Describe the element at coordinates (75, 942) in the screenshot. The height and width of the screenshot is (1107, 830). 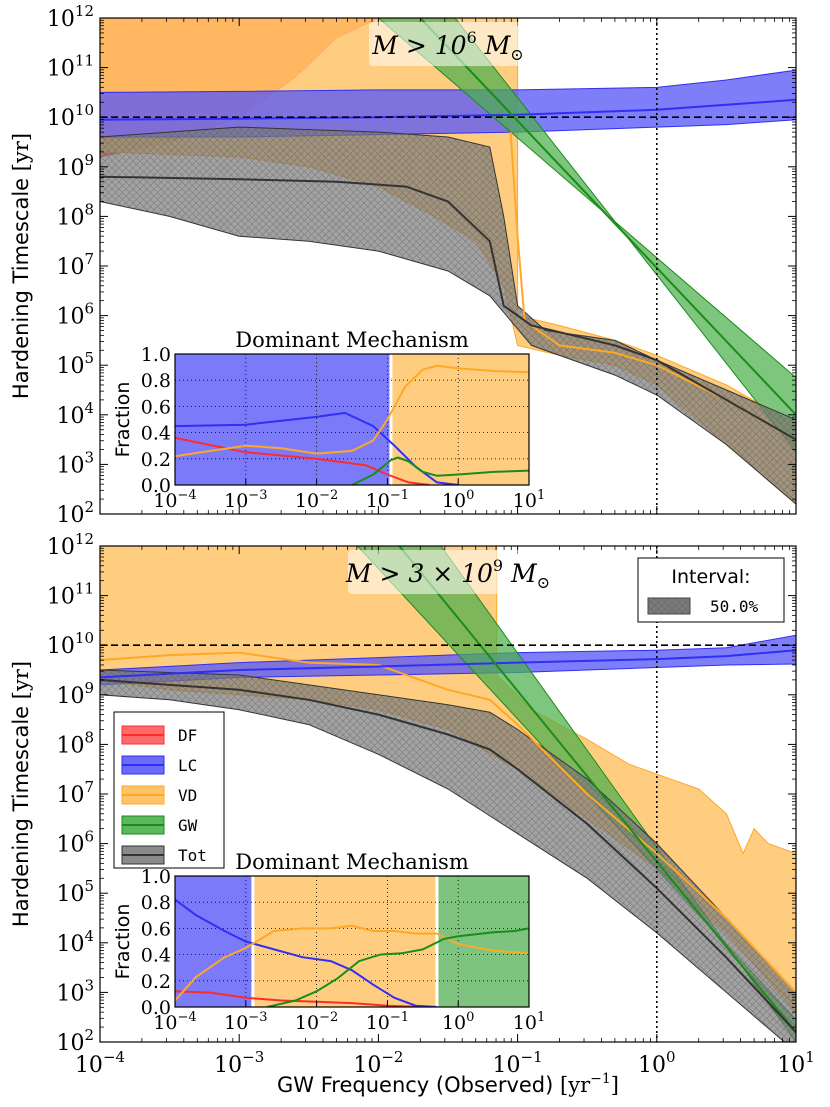
I see `bottom-ytick-label: 10⁴` at that location.